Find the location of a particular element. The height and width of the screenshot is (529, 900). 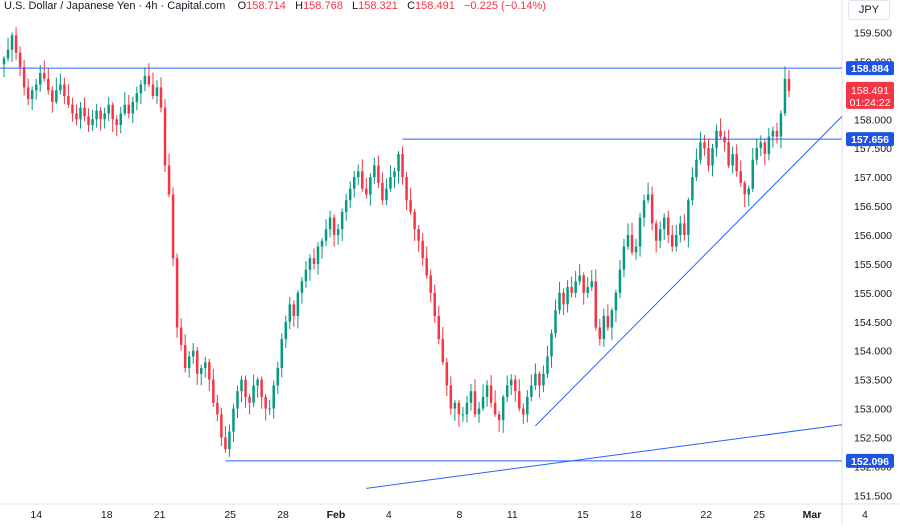

level-badge-label: 157.656 is located at coordinates (870, 140).